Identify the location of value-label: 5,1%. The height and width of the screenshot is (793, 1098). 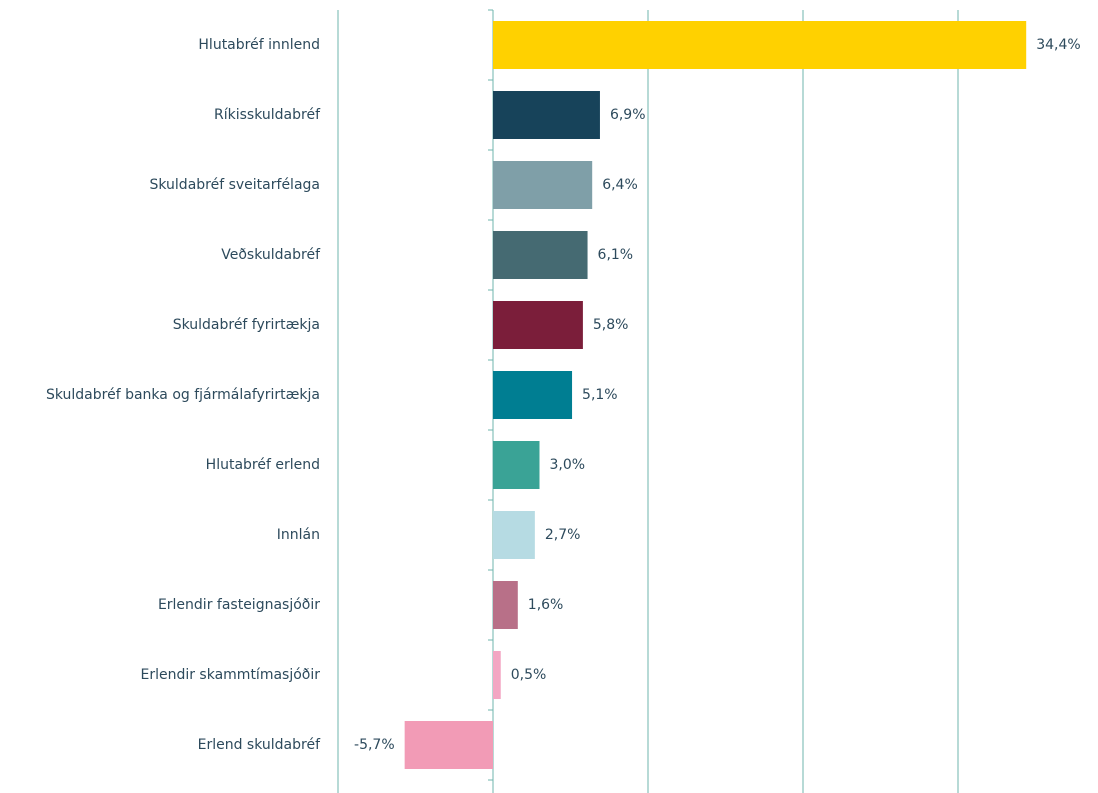
(600, 395).